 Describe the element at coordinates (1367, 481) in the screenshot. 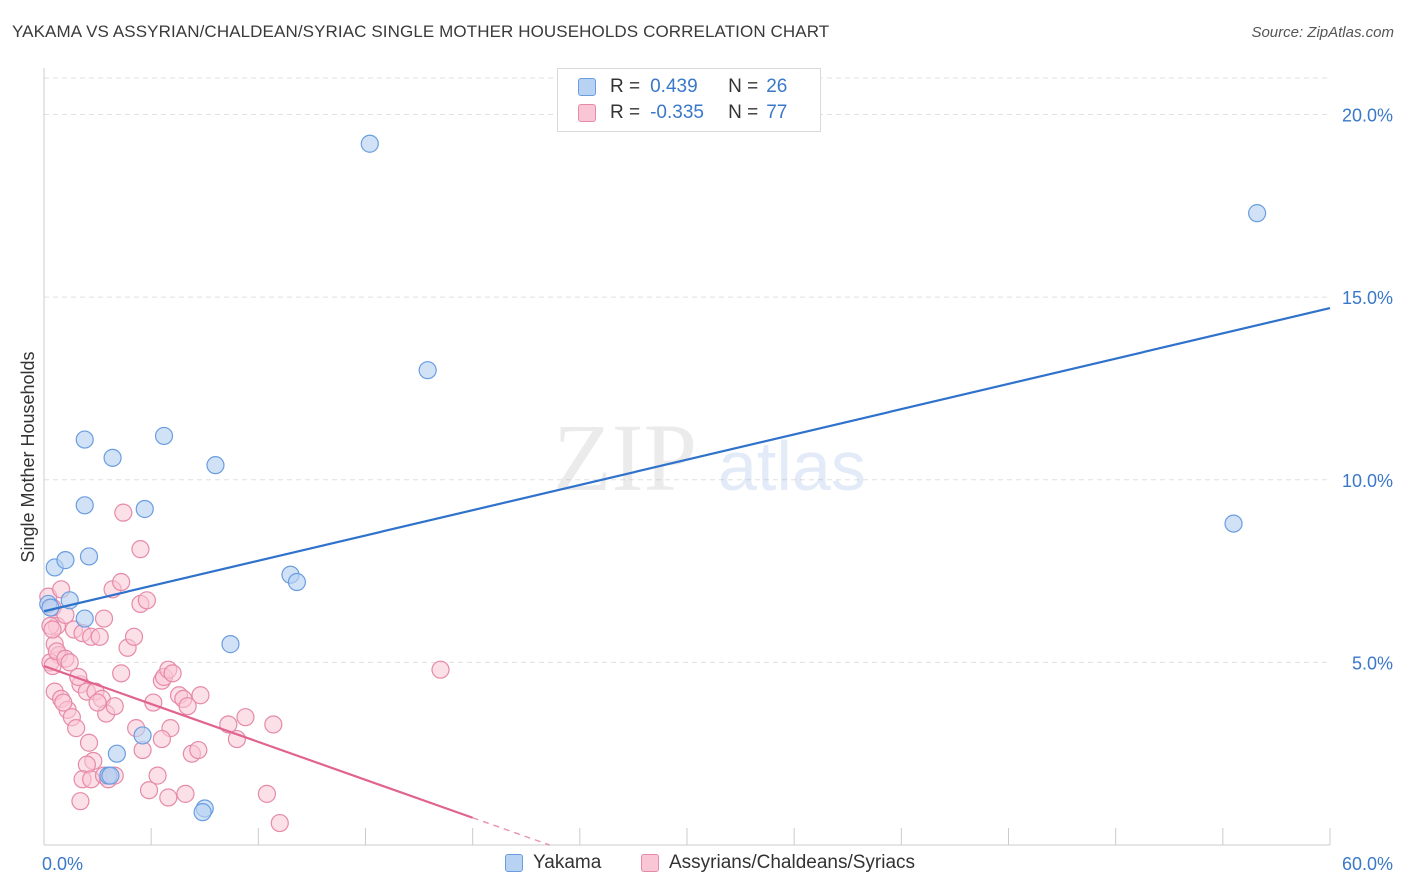

I see `y-tick-label: 10.0%` at that location.